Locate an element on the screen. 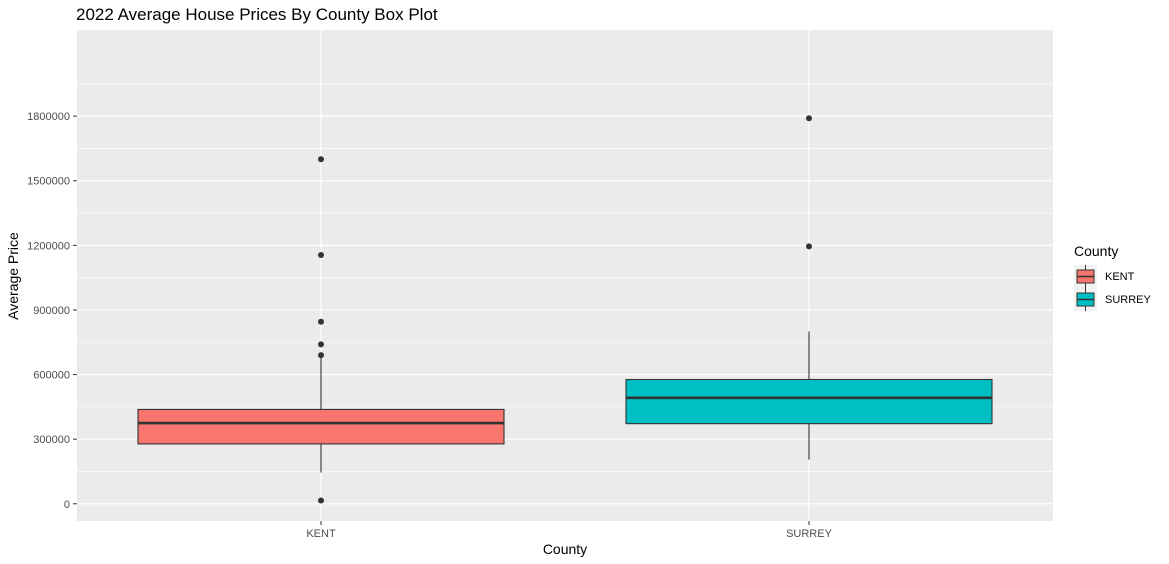  y-tick-label: 600000 is located at coordinates (51, 376).